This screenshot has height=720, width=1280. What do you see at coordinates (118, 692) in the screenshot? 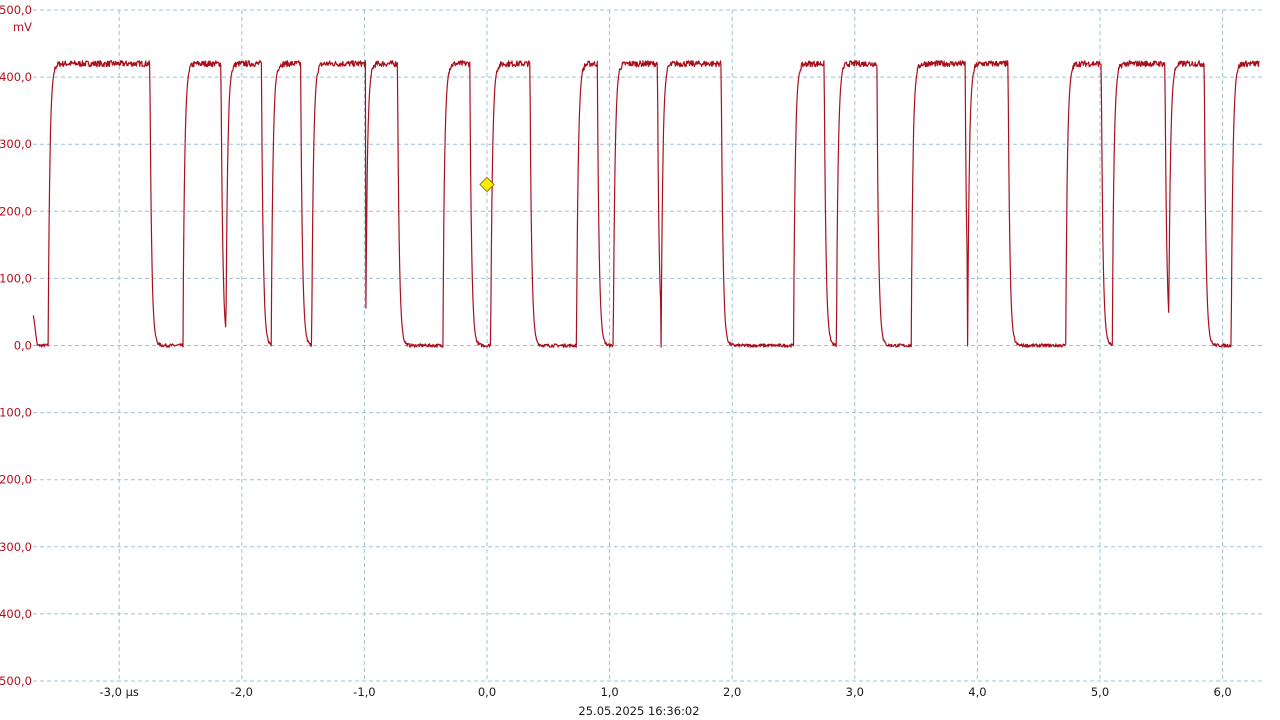
I see `x-tick-label: -3,0 µs` at bounding box center [118, 692].